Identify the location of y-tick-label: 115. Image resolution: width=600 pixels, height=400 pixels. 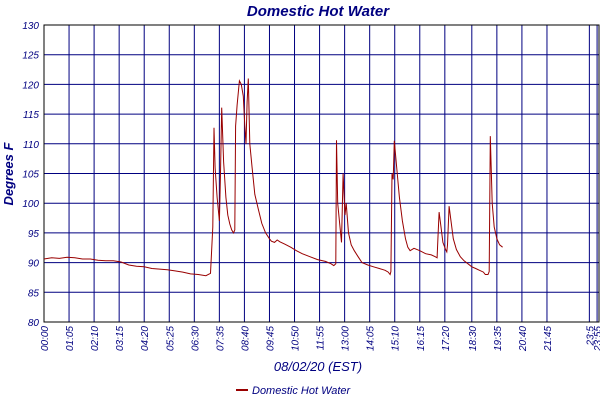
(31, 115).